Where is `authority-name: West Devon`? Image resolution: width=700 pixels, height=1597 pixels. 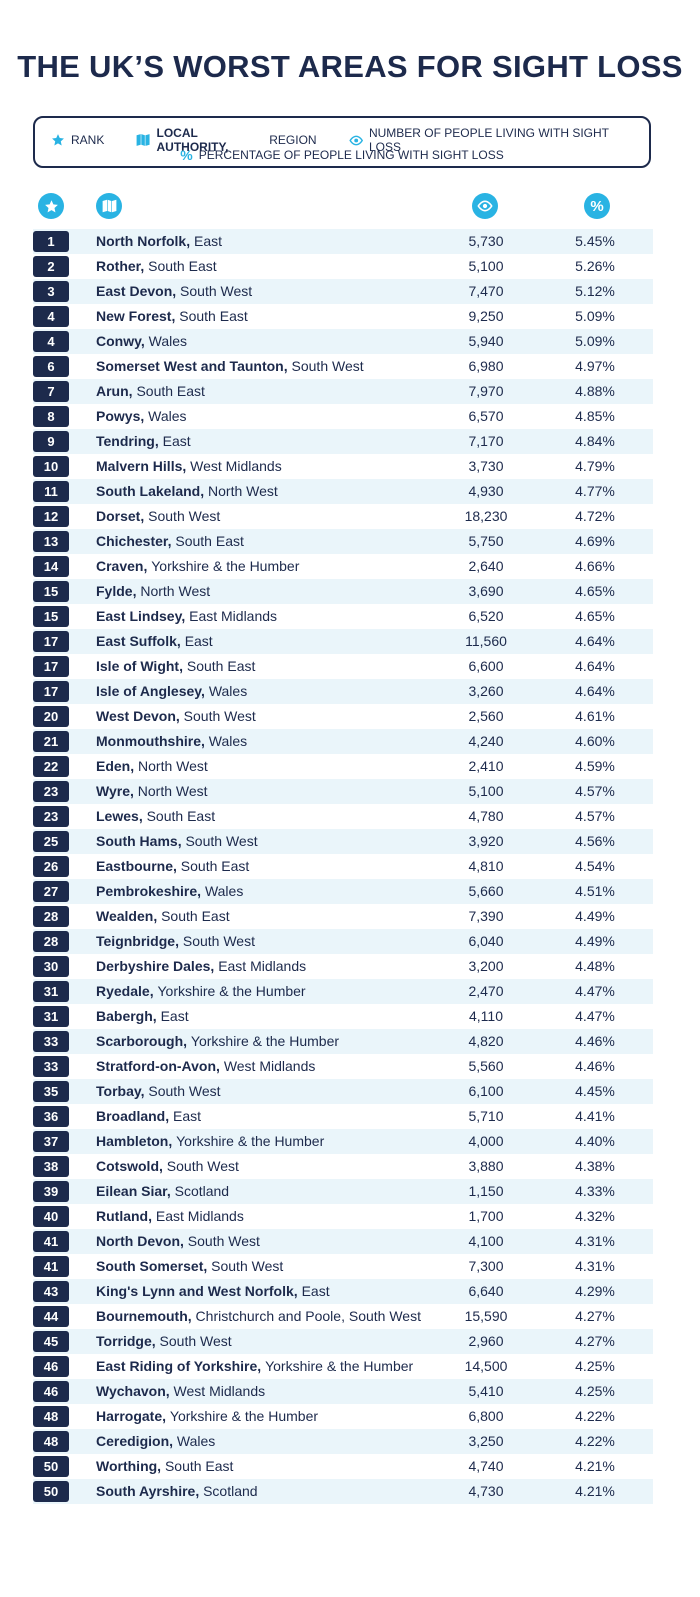 authority-name: West Devon is located at coordinates (136, 716).